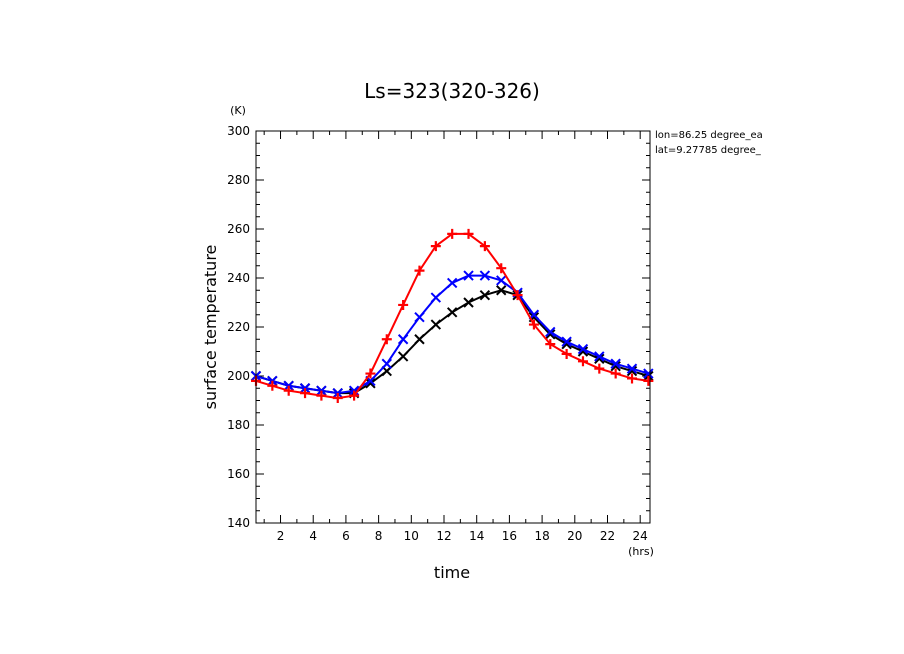 This screenshot has height=654, width=904. Describe the element at coordinates (210, 327) in the screenshot. I see `y-axis-label: surface temperature` at that location.